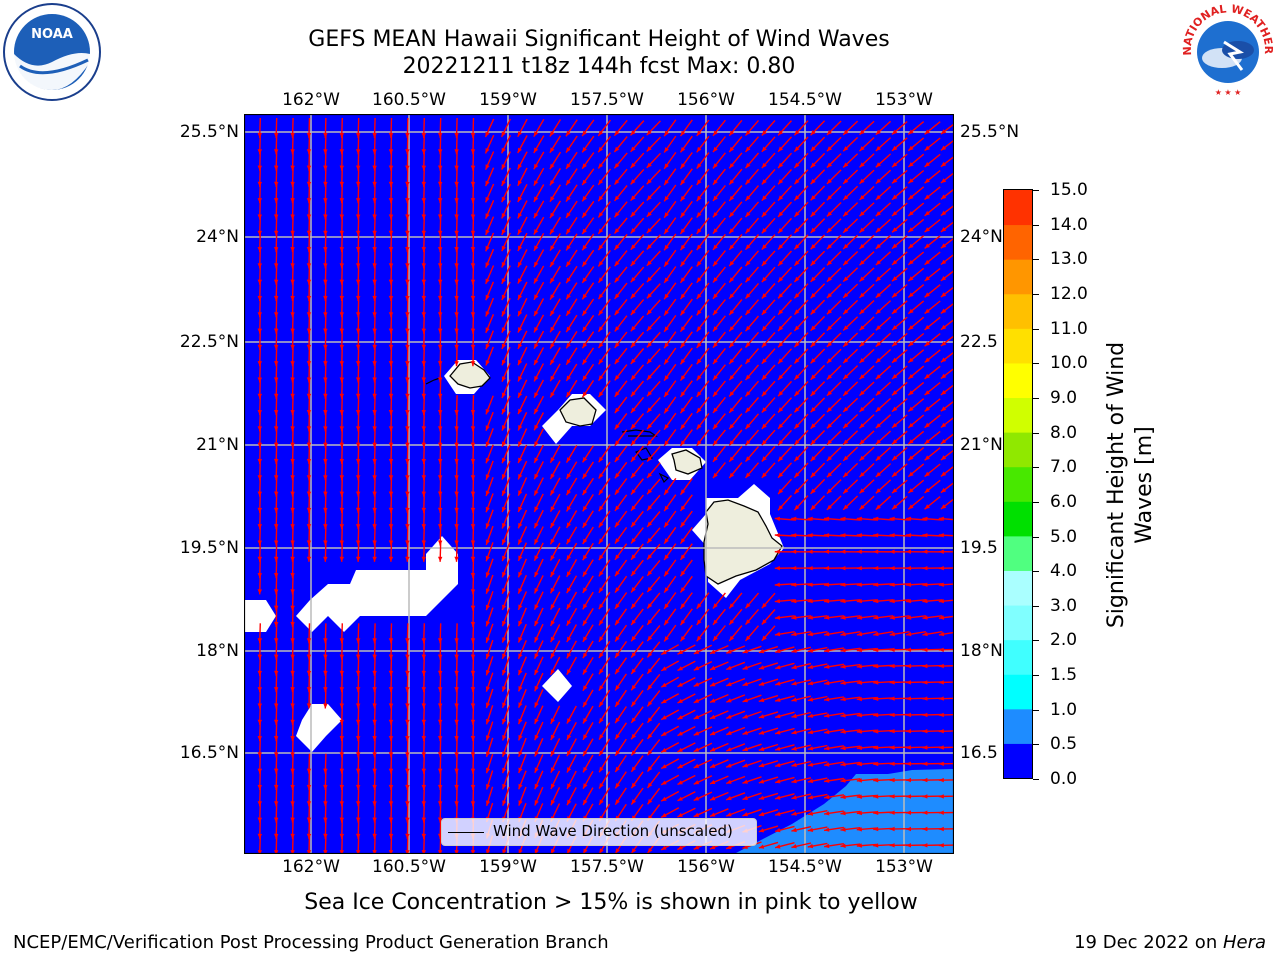 The height and width of the screenshot is (960, 1280). Describe the element at coordinates (1069, 224) in the screenshot. I see `colorbar-tick-label: 14.0` at that location.